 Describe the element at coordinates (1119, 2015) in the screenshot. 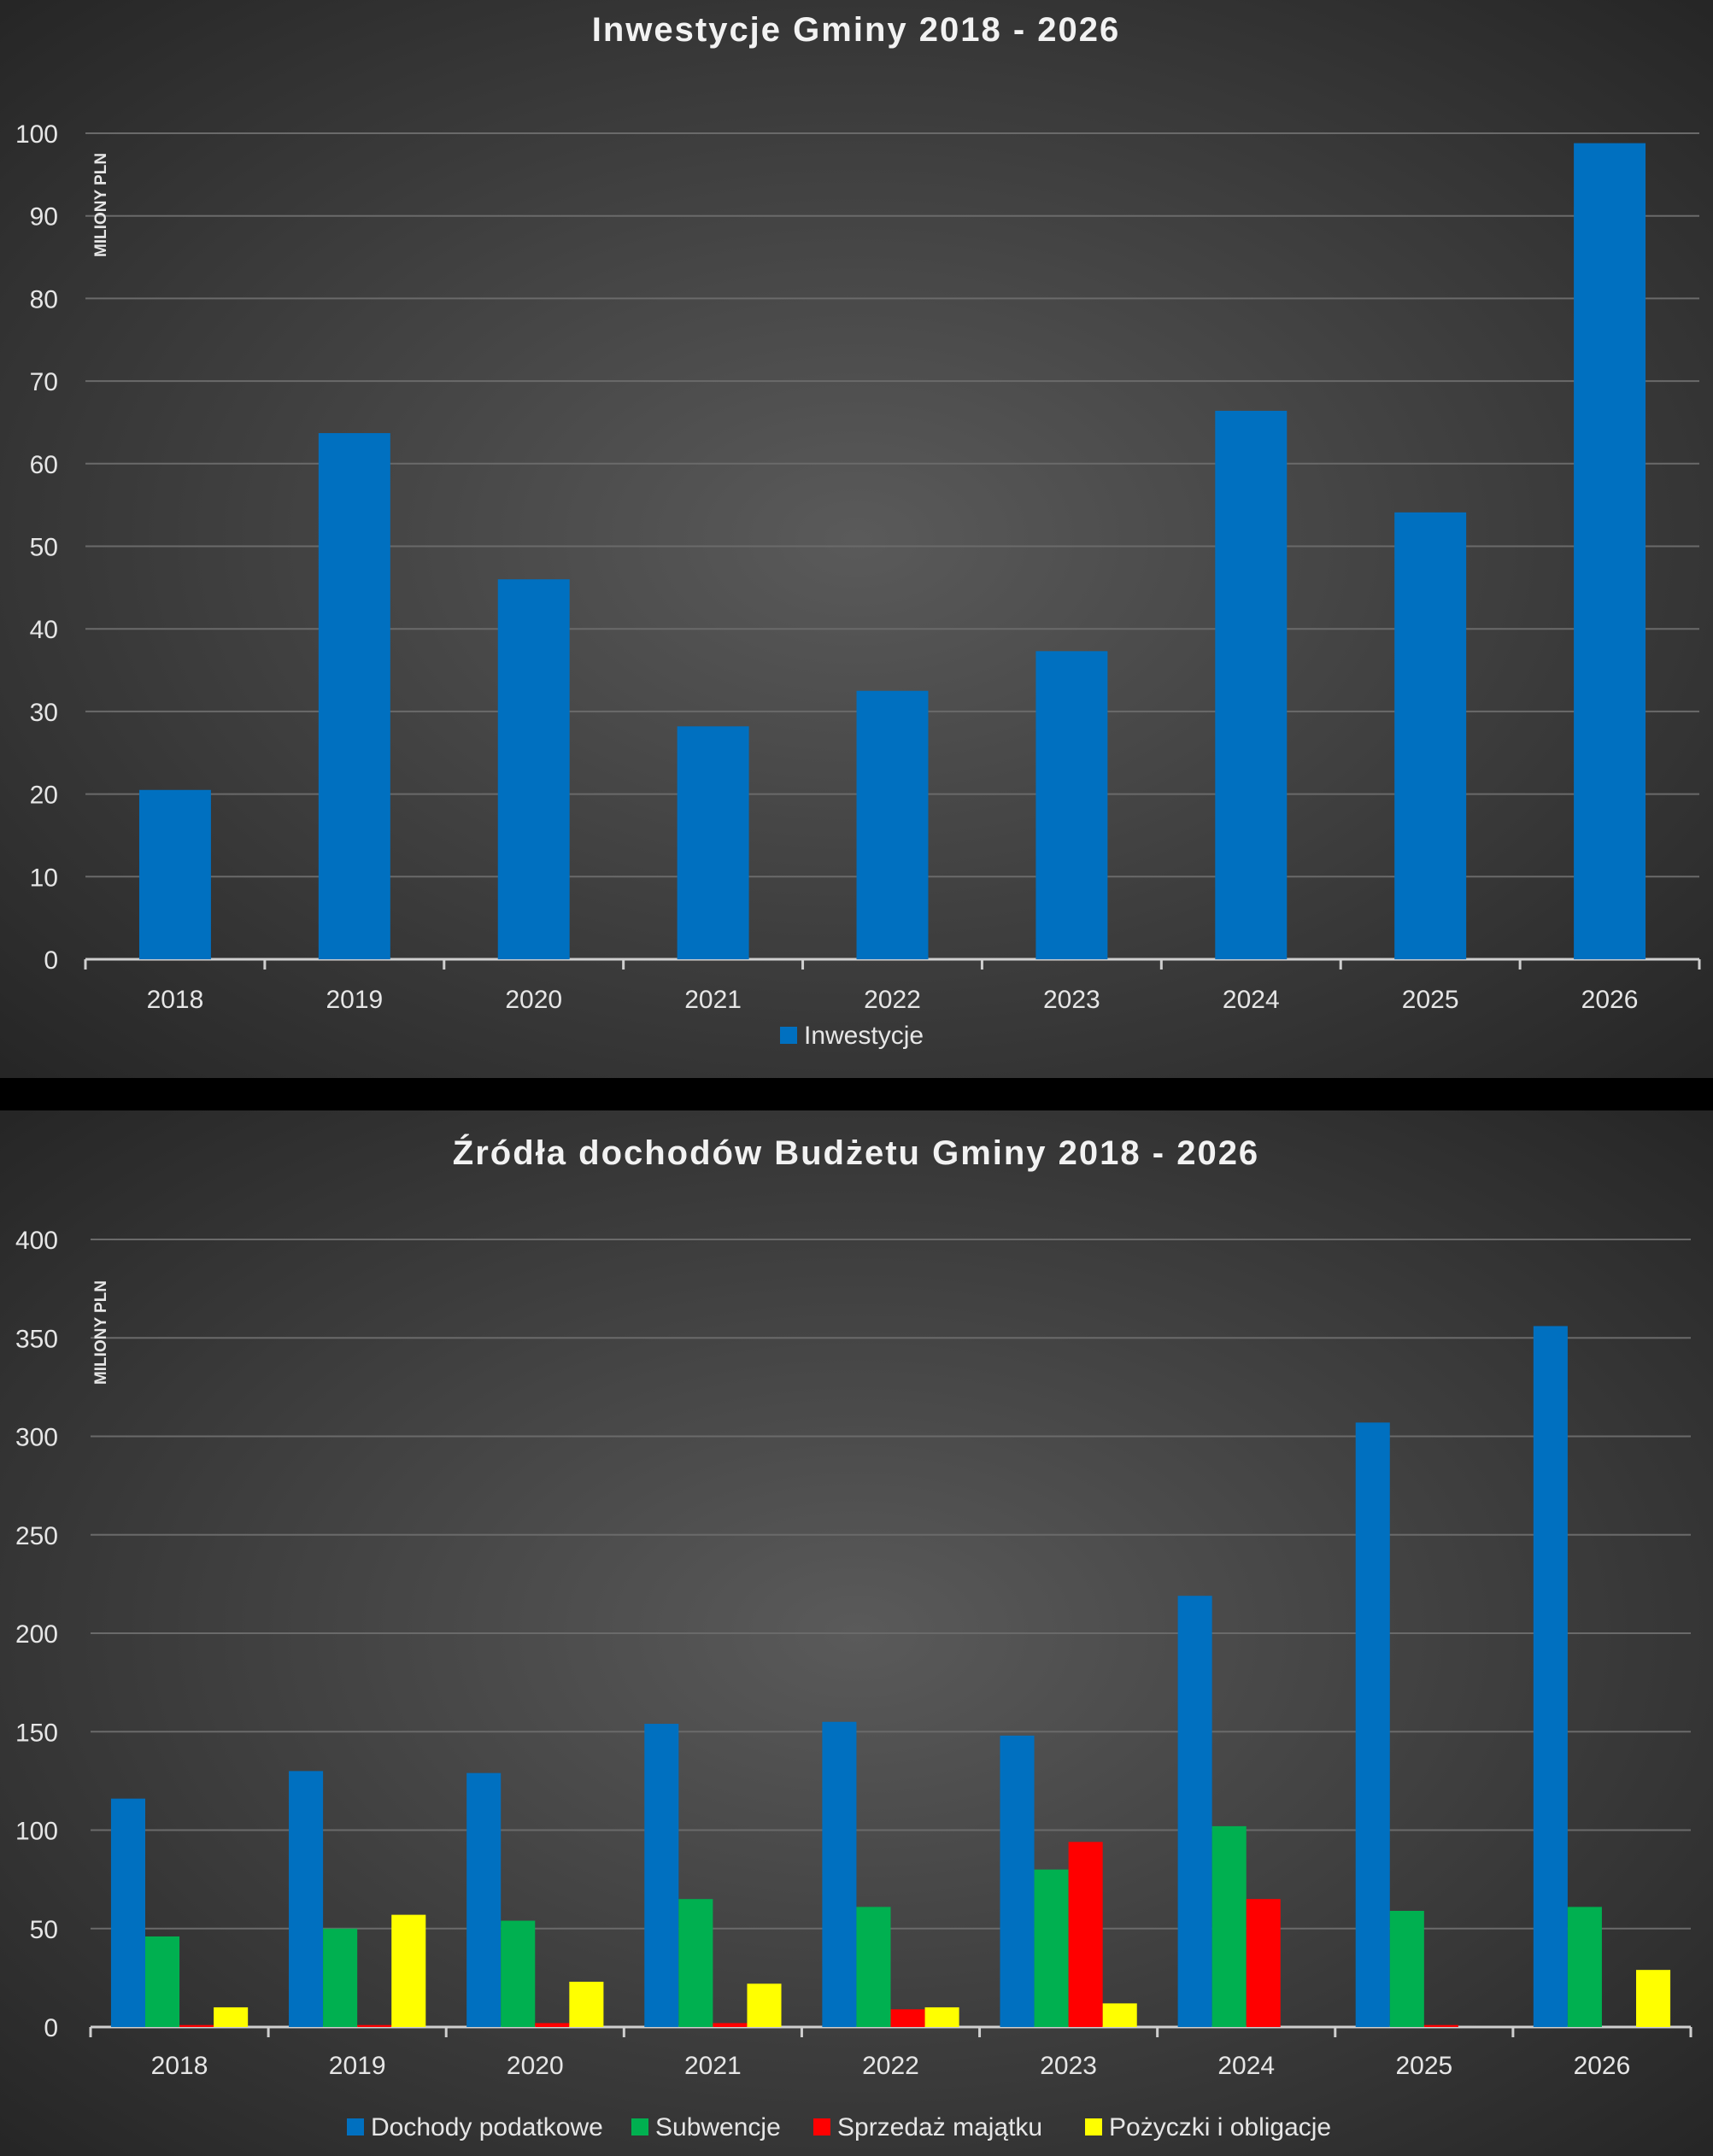

I see `bar-po-yczki-i-obligacje-2023` at that location.